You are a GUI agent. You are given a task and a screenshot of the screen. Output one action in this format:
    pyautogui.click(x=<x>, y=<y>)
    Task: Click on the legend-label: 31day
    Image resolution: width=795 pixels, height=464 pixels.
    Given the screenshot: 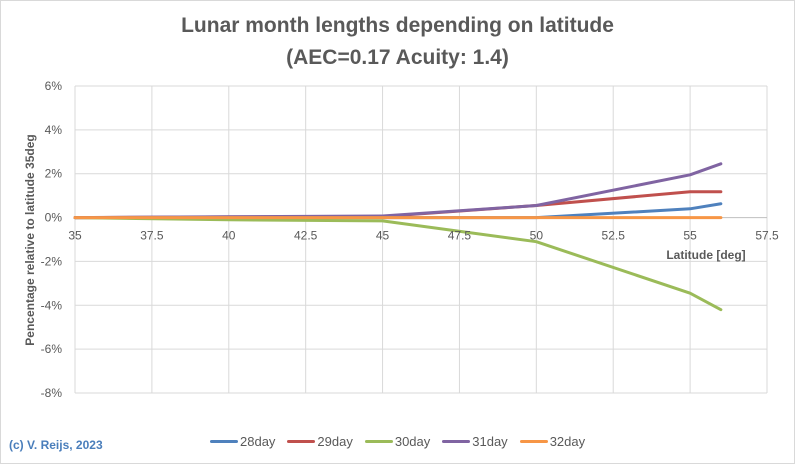 What is the action you would take?
    pyautogui.click(x=490, y=441)
    